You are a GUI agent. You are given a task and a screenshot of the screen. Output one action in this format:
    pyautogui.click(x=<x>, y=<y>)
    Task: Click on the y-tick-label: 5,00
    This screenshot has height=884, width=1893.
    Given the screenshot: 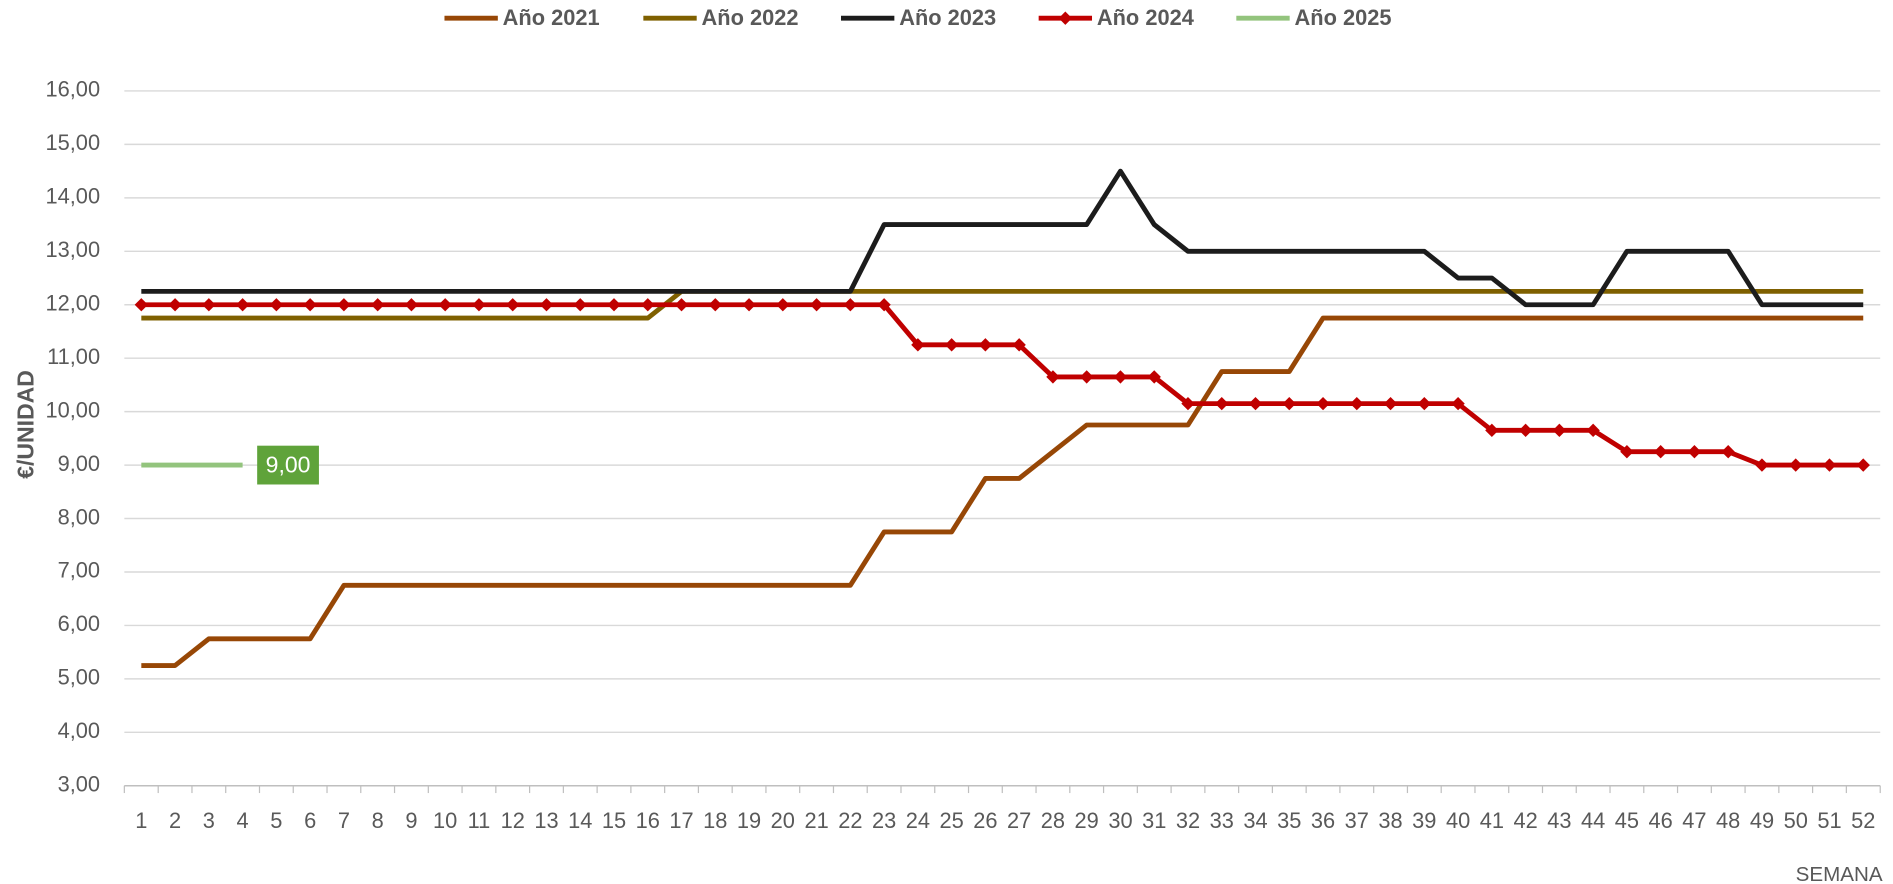 What is the action you would take?
    pyautogui.click(x=79, y=677)
    